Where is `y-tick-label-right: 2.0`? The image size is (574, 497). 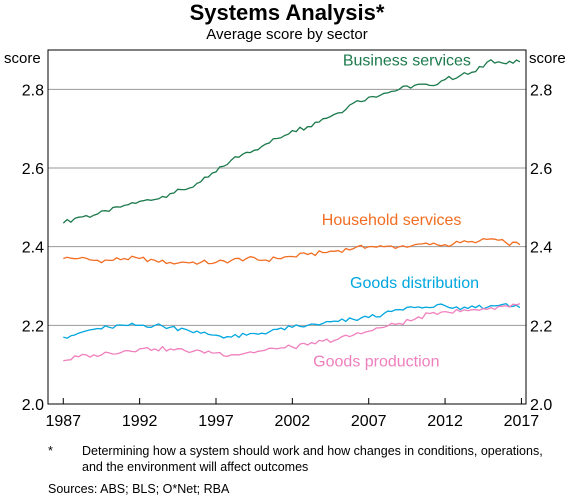
y-tick-label-right: 2.0 is located at coordinates (541, 405).